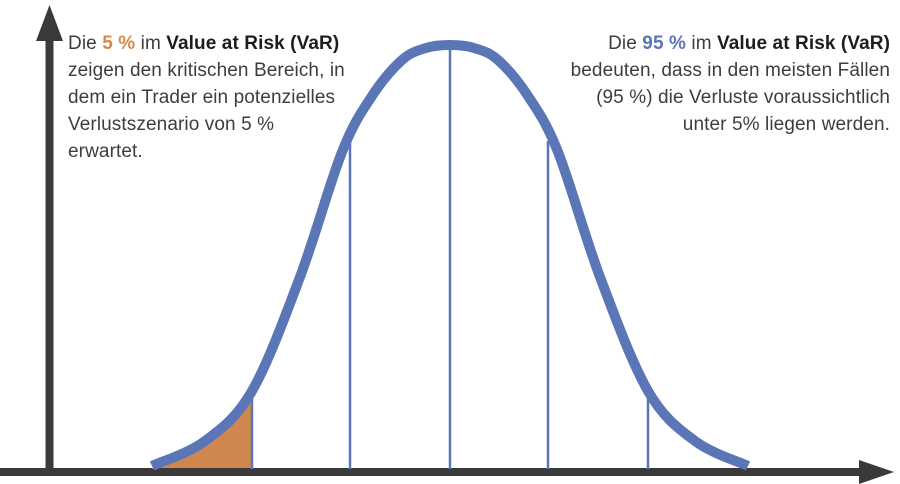 The width and height of the screenshot is (900, 484). Describe the element at coordinates (206, 70) in the screenshot. I see `note-5-percent-line2: zeigen den kritischen Bereich, in` at that location.